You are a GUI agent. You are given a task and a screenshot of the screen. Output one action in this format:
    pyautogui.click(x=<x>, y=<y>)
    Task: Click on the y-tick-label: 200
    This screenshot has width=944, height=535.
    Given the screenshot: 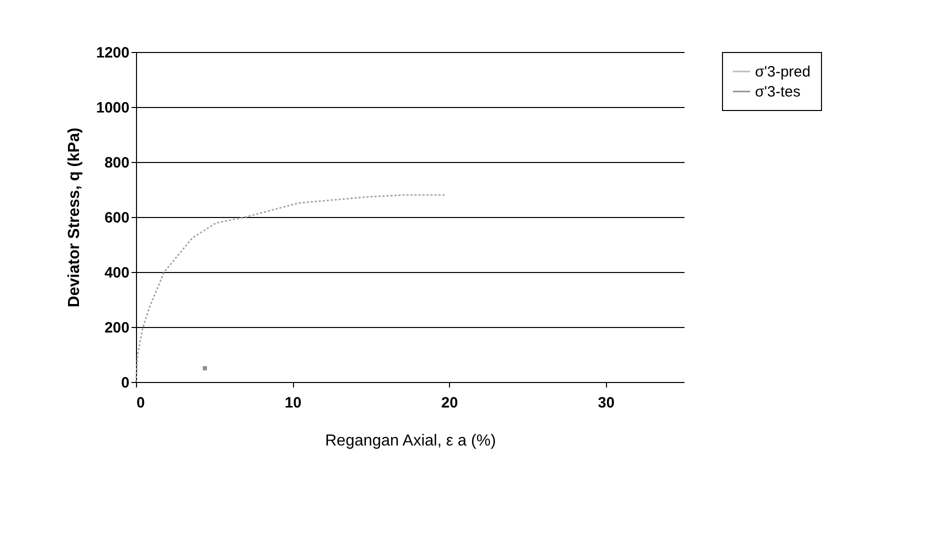 What is the action you would take?
    pyautogui.click(x=117, y=328)
    